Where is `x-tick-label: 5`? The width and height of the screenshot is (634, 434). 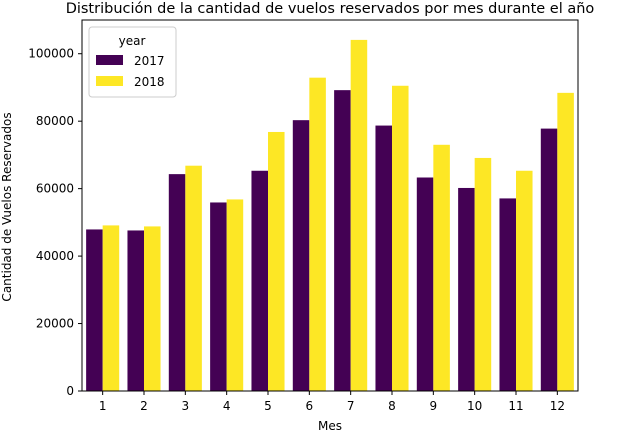 x-tick-label: 5 is located at coordinates (268, 406).